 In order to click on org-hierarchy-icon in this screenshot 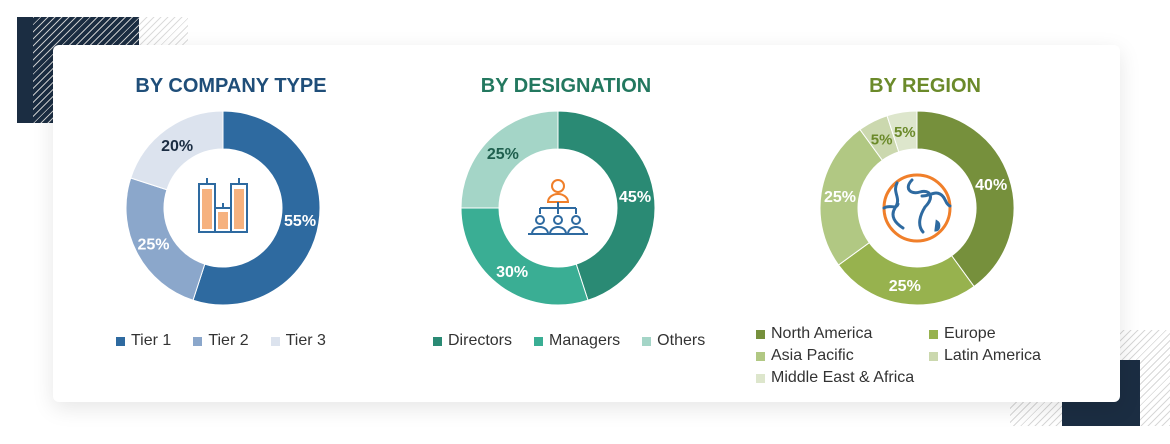, I will do `click(558, 207)`.